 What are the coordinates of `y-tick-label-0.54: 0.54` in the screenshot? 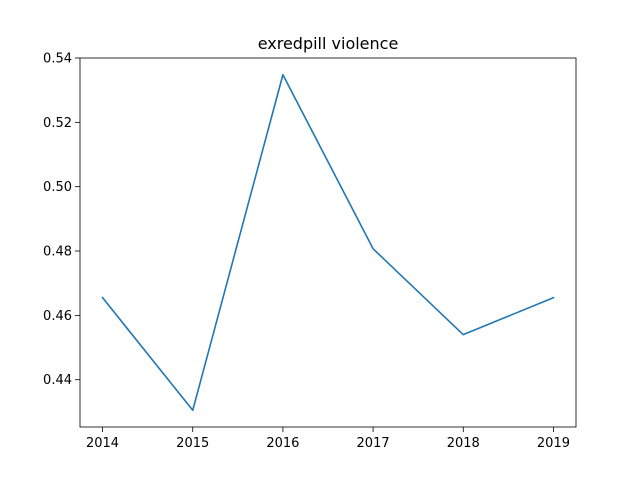 It's located at (57, 59).